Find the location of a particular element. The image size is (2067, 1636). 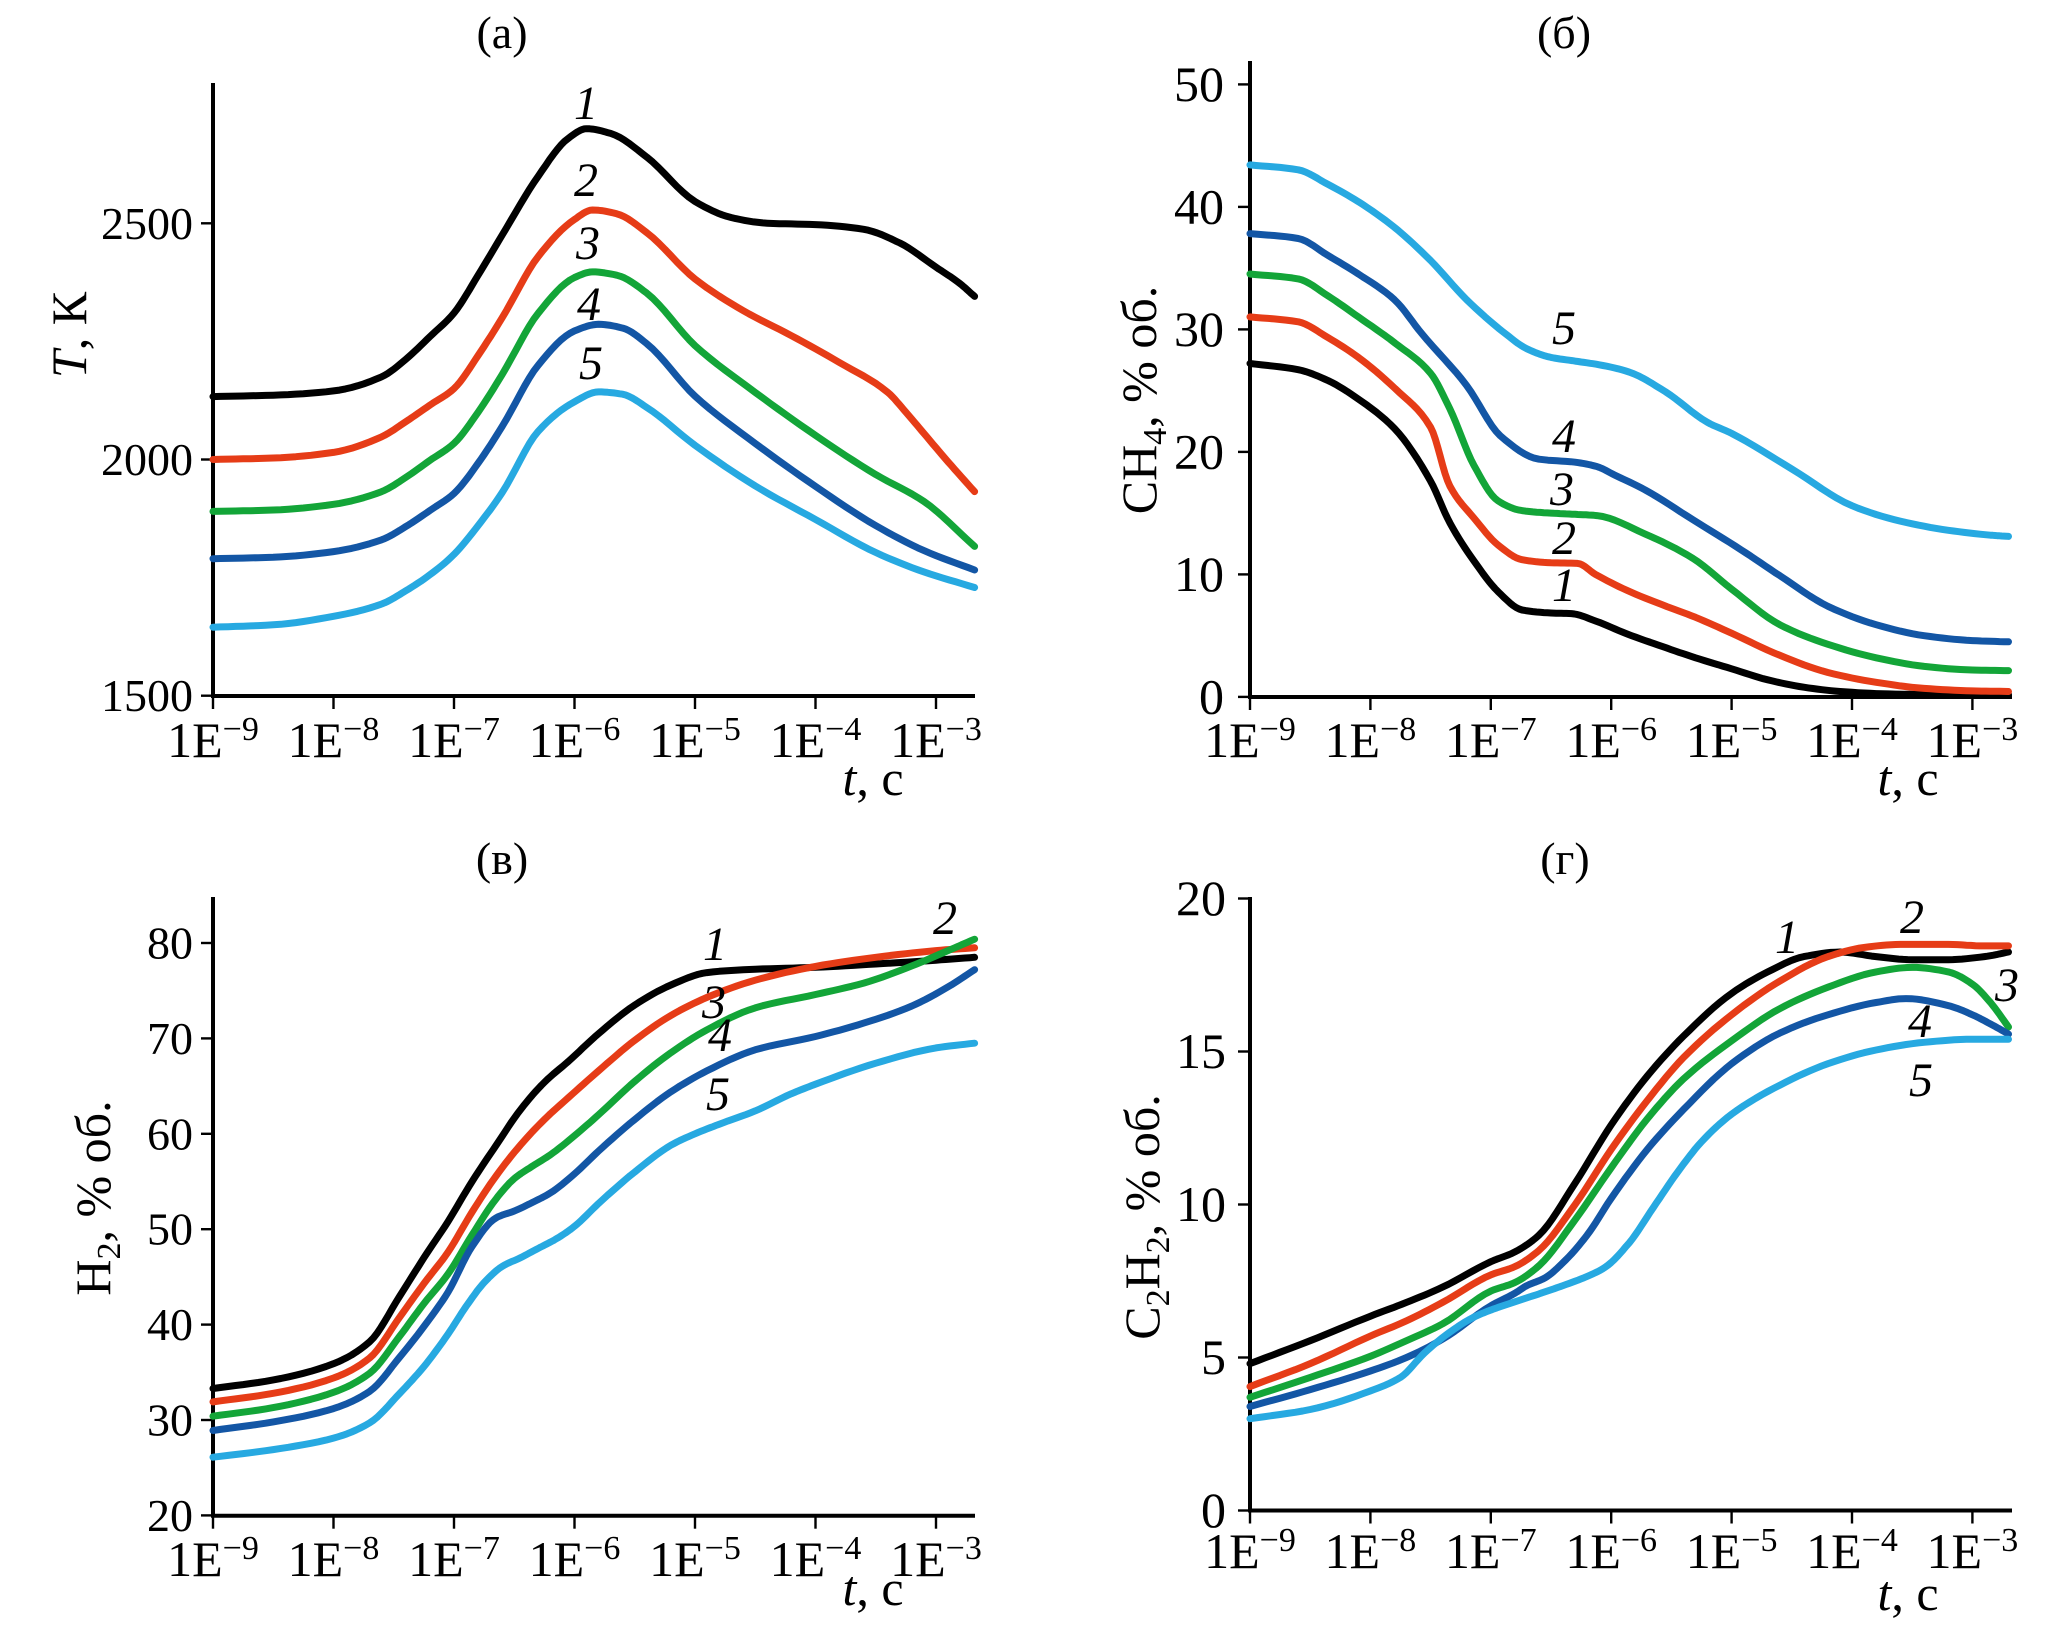

svg-text: T, К is located at coordinates (69, 334).